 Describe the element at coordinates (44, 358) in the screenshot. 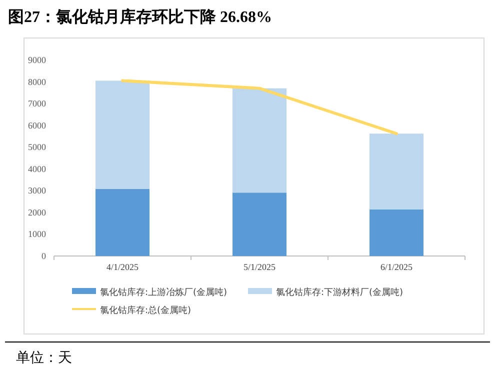

I see `text: 单位：天` at that location.